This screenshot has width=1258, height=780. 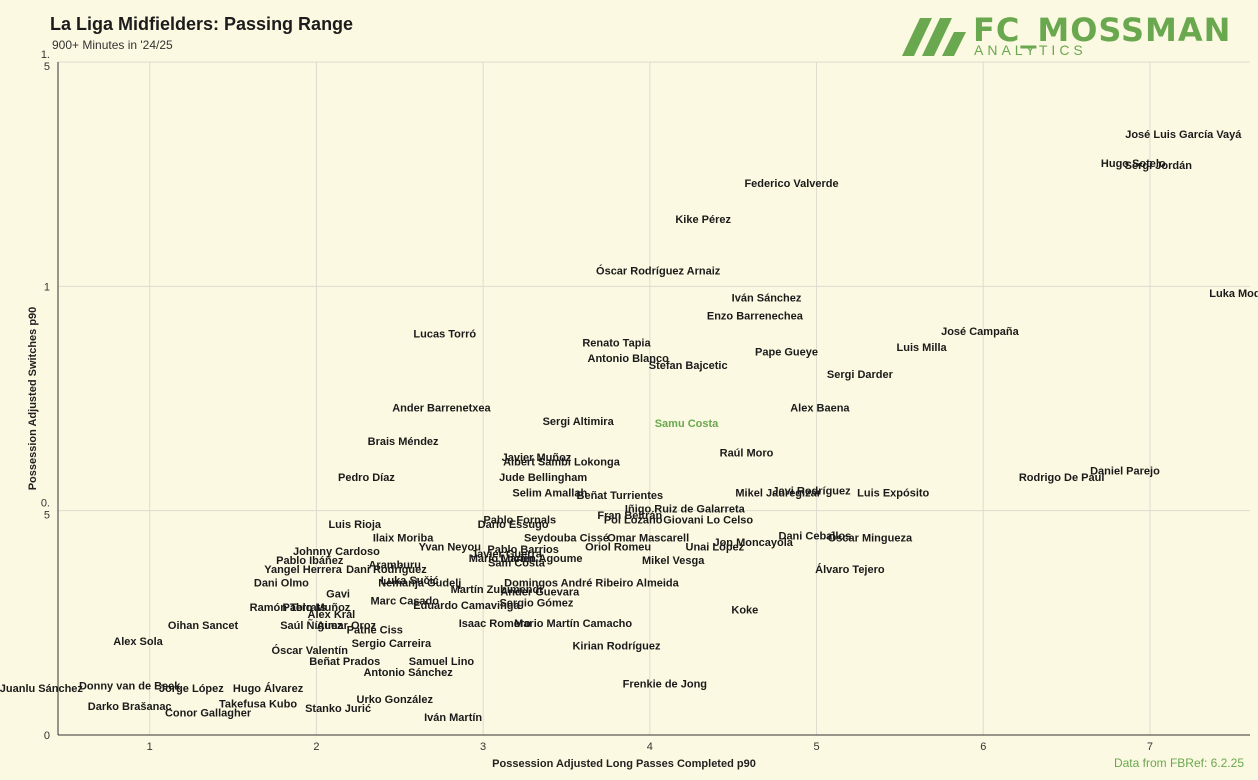 I want to click on point-label: Dani Rodríguez, so click(x=386, y=570).